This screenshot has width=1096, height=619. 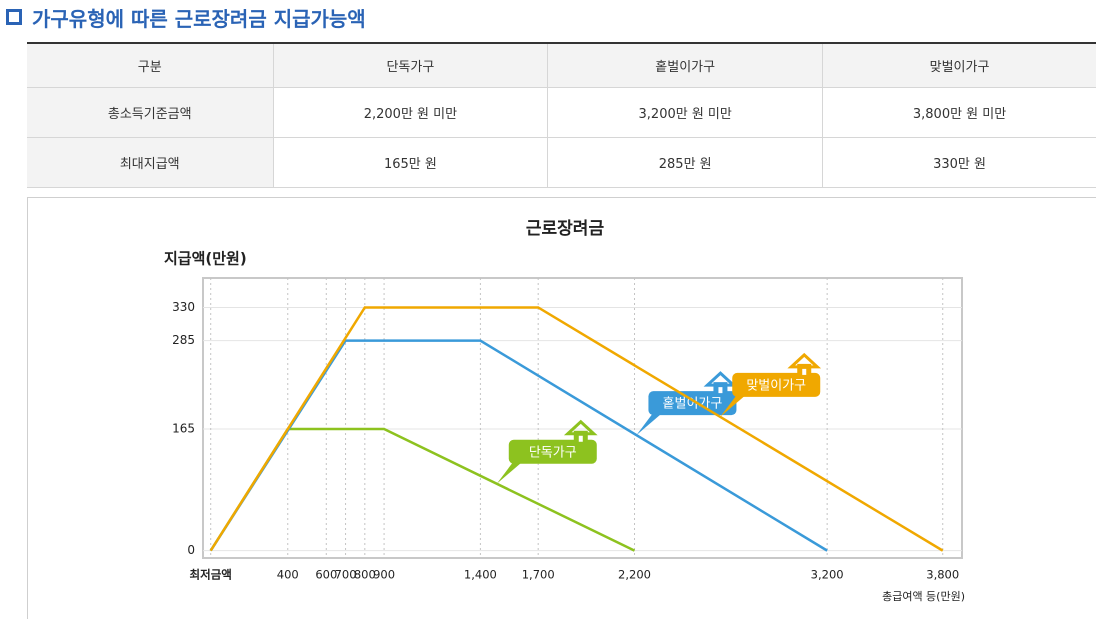 I want to click on x-tick-label: 800, so click(x=365, y=575).